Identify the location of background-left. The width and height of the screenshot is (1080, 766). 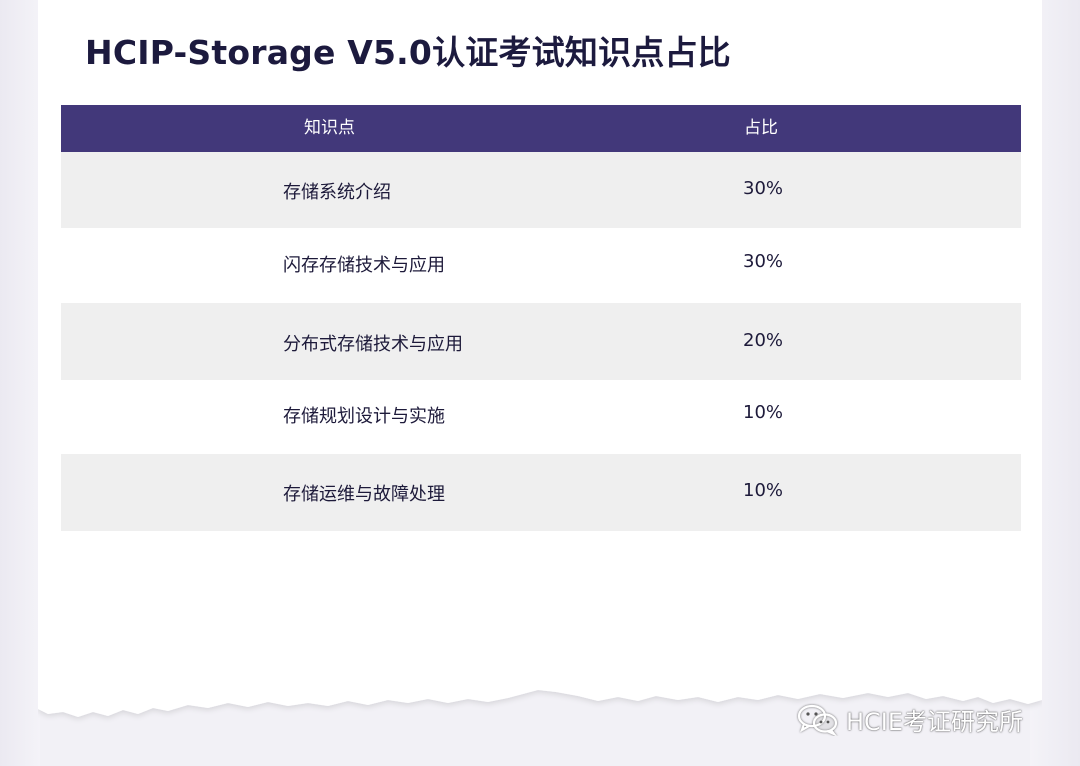
(20, 383).